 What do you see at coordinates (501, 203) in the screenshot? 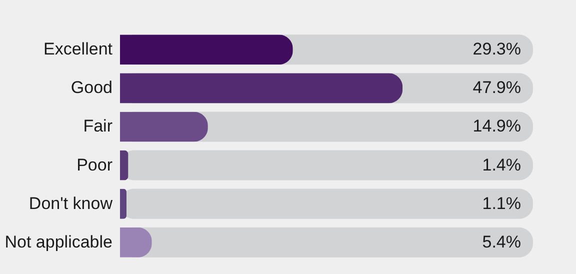
I see `data-label: 1.1%` at bounding box center [501, 203].